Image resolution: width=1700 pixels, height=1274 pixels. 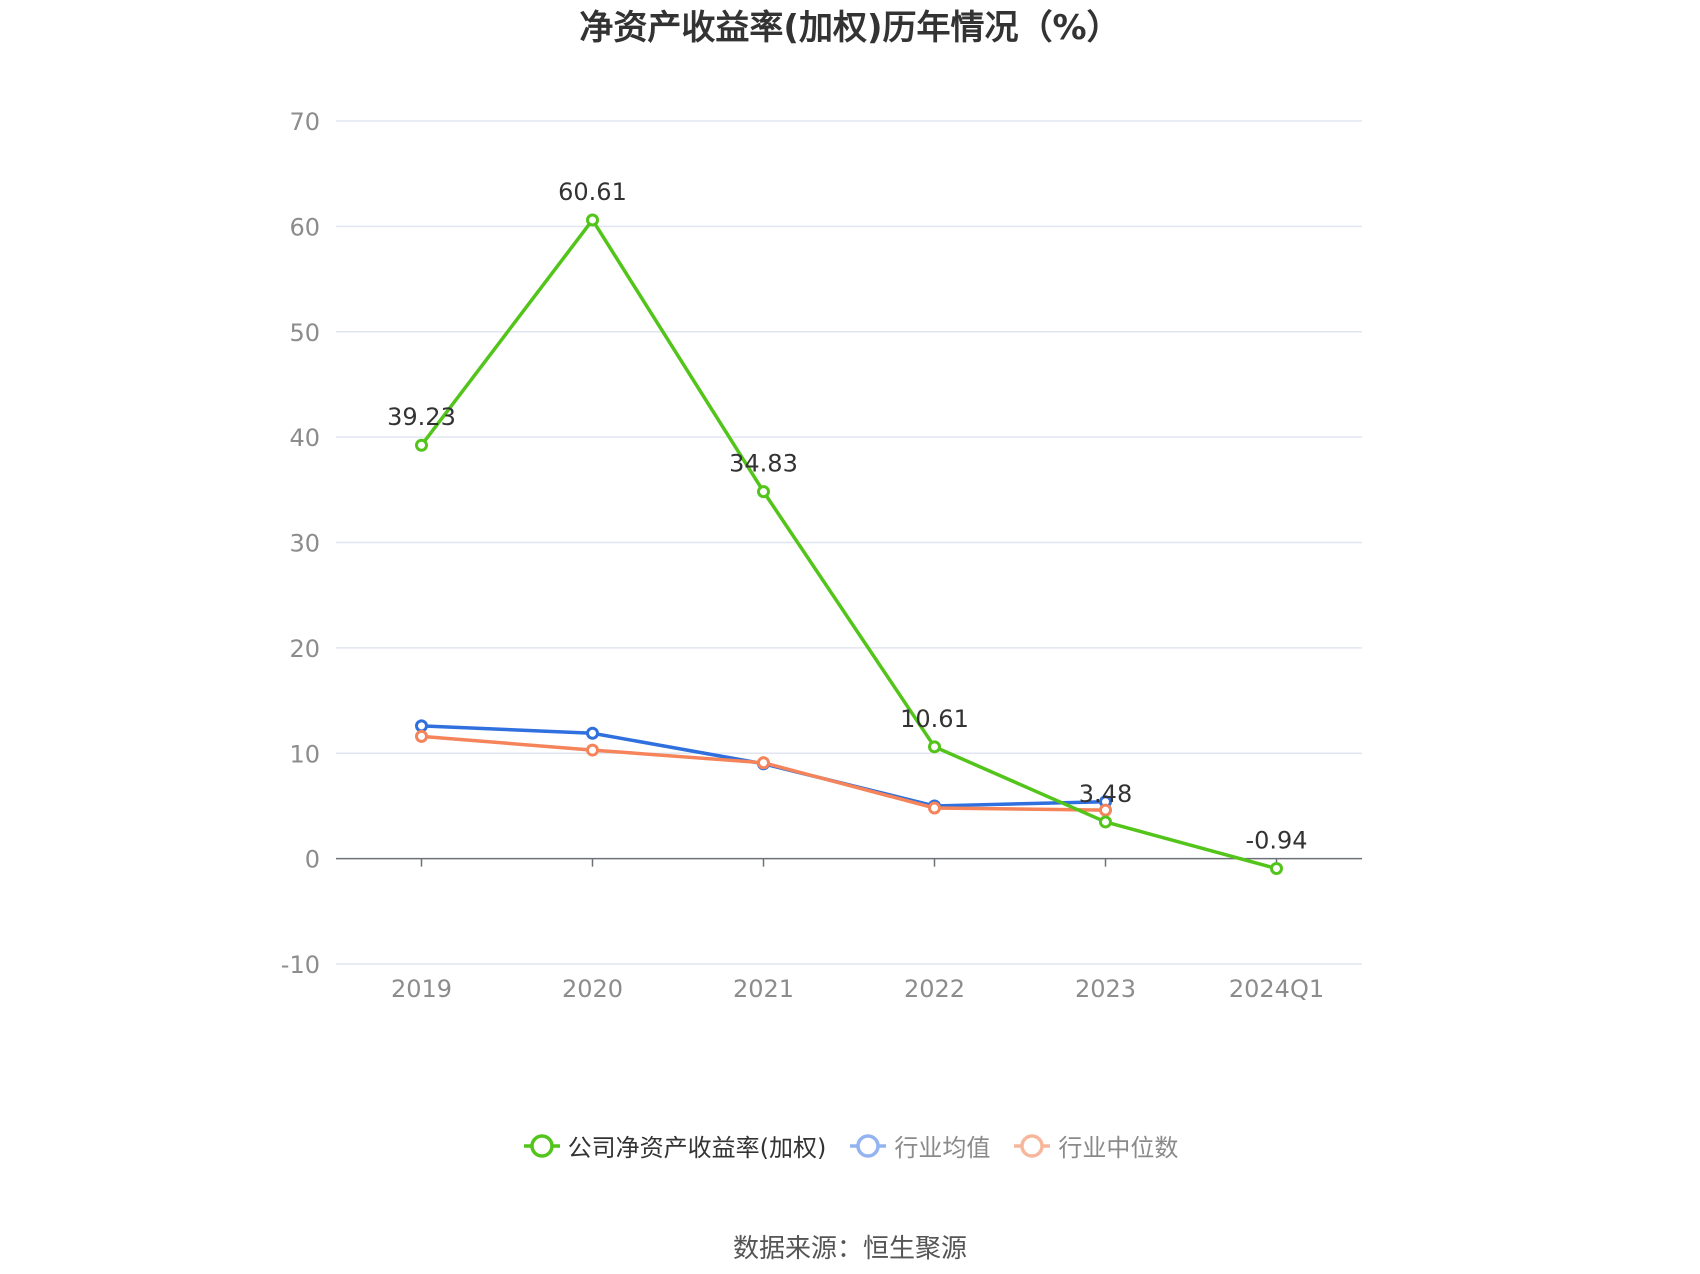 What do you see at coordinates (697, 1148) in the screenshot?
I see `legend-label: 公司净资产收益率(加权)` at bounding box center [697, 1148].